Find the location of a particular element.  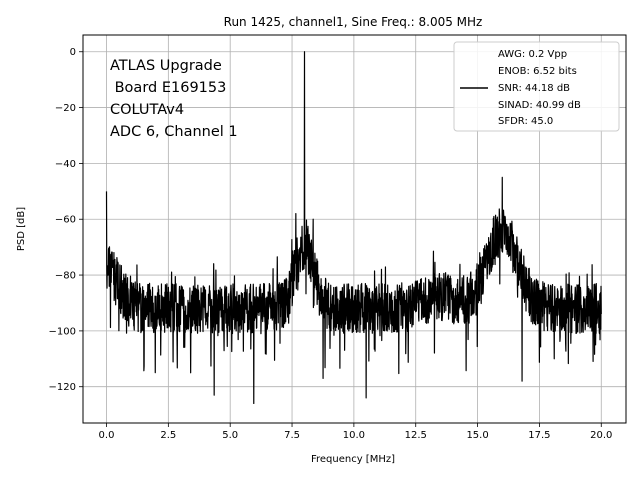

legend-line: AWG: 0.2 Vpp is located at coordinates (532, 54).